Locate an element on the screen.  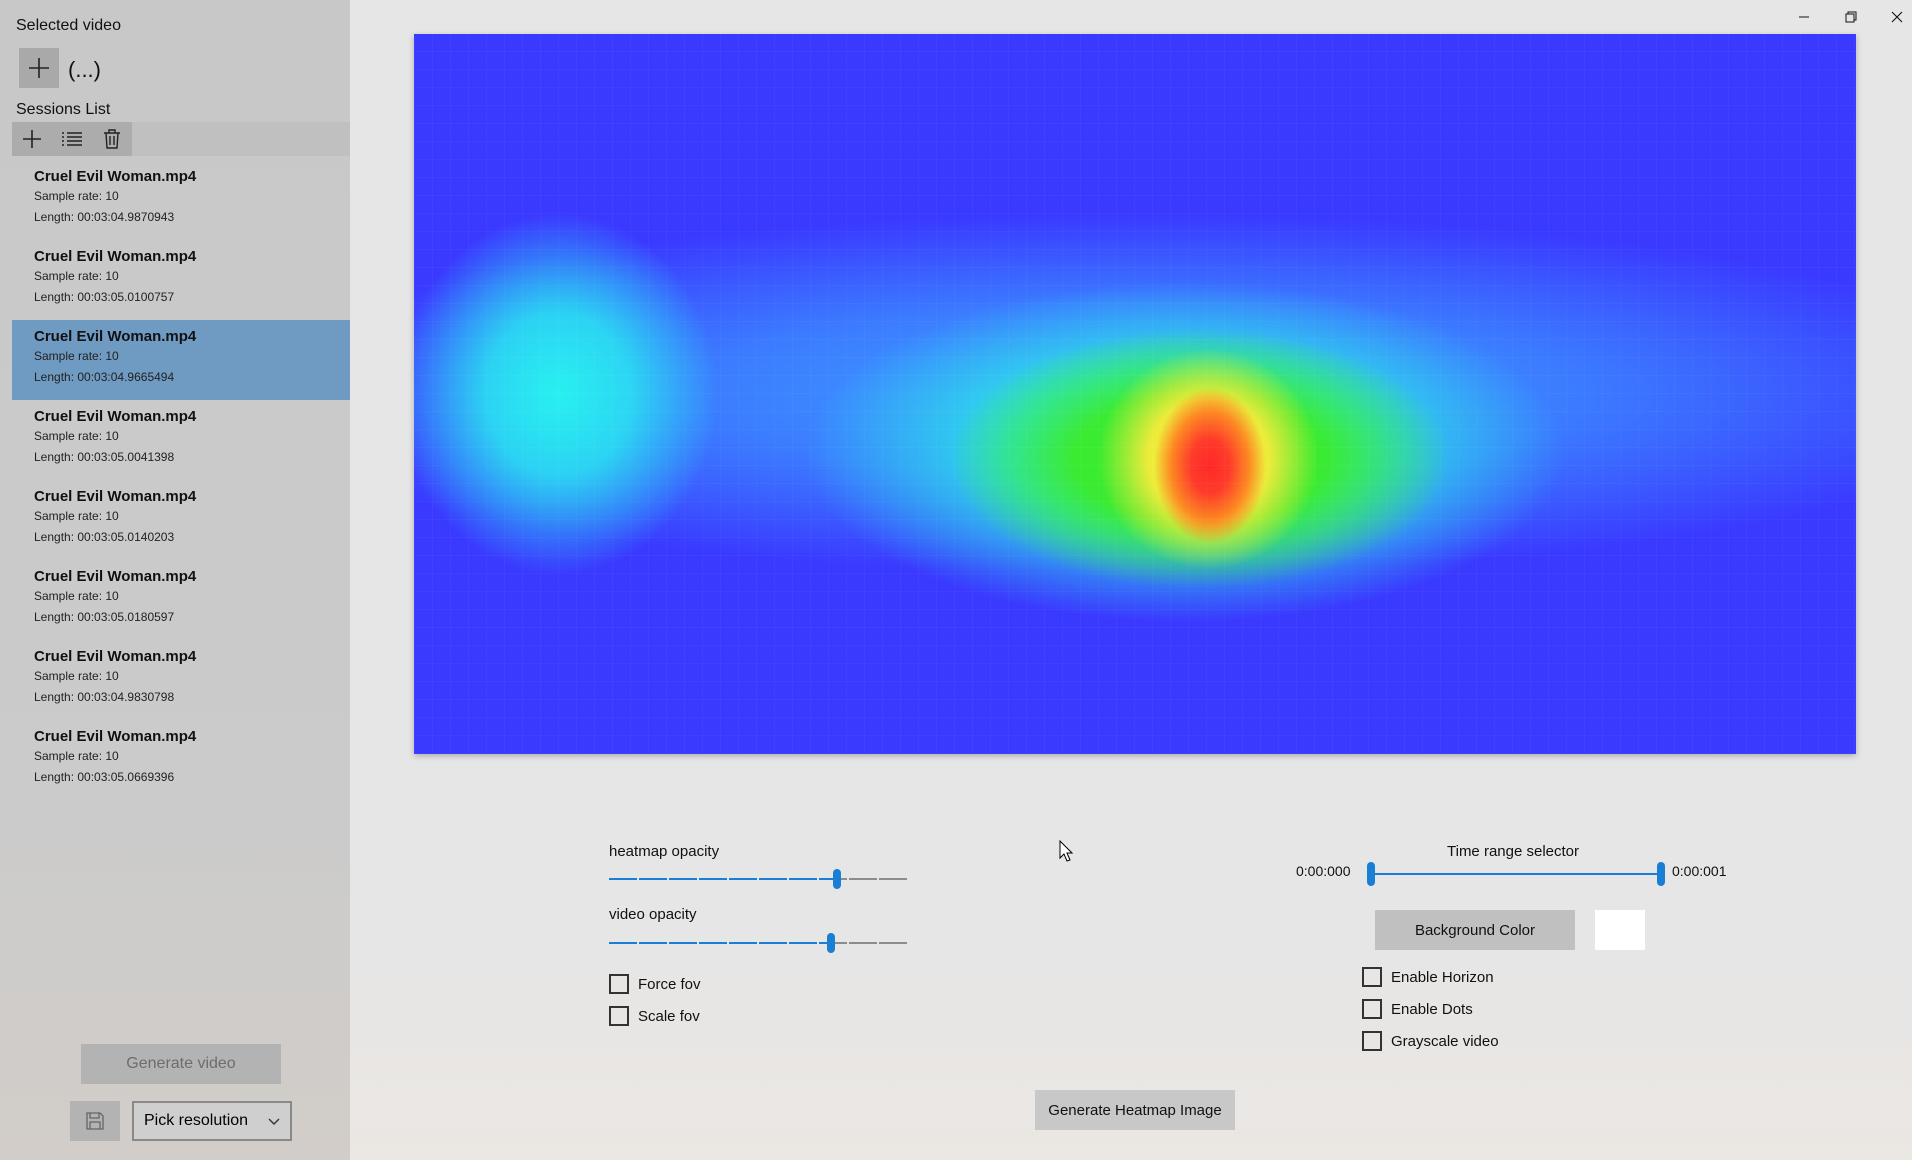
save-button is located at coordinates (95, 1121).